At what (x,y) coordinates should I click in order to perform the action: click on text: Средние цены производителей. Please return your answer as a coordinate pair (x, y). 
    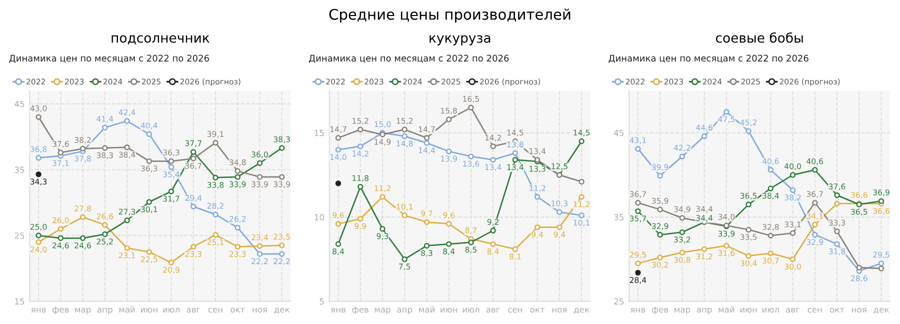
    Looking at the image, I should click on (449, 15).